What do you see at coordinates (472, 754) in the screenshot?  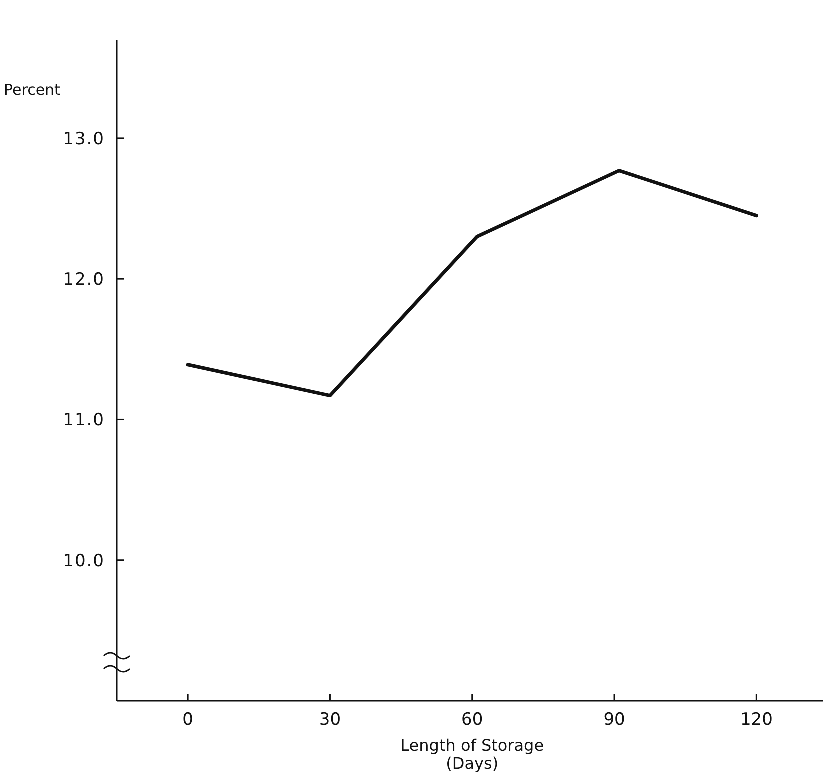 I see `x-axis-title: Length of Storage (Days)` at bounding box center [472, 754].